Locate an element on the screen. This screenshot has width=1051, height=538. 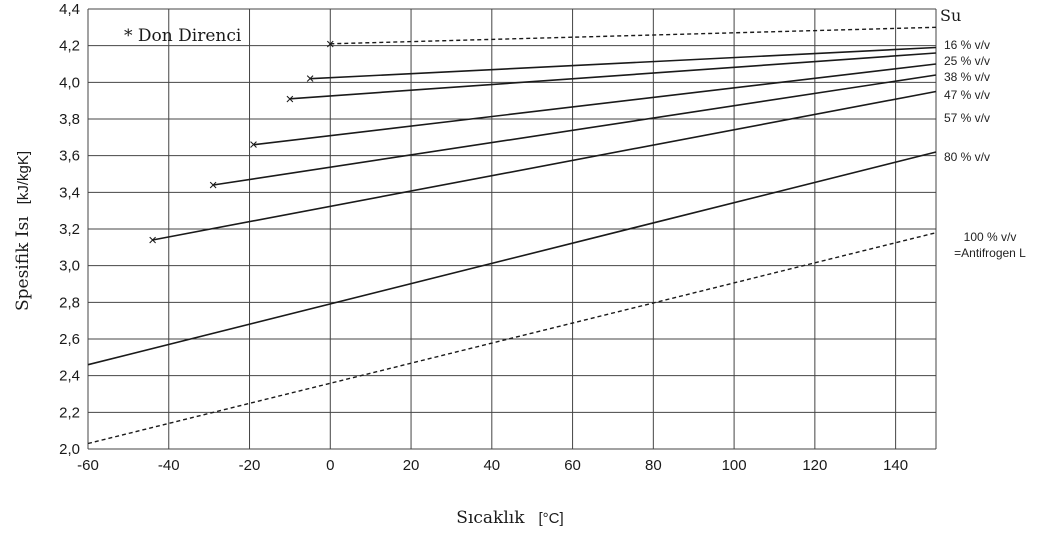
y-tick-label: 3,0 is located at coordinates (69, 266).